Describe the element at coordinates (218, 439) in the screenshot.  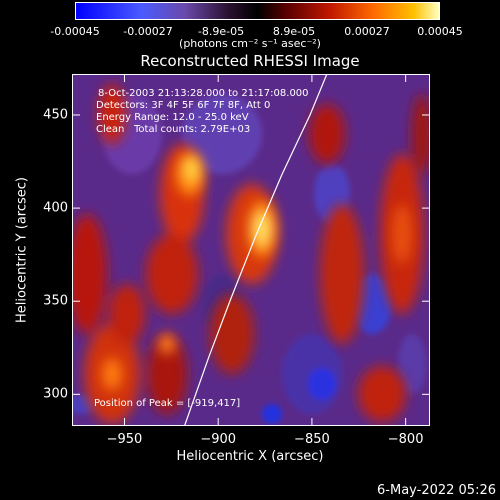
I see `x-tick-label: −900` at that location.